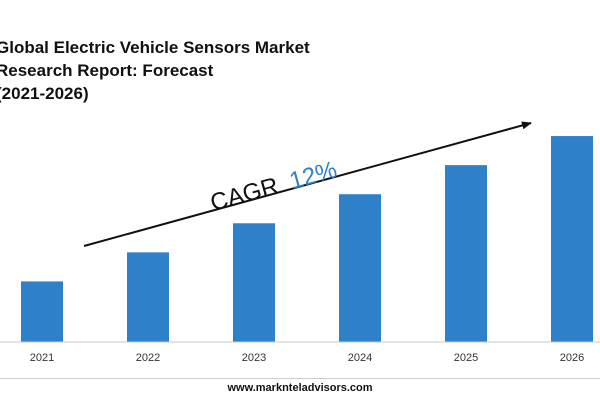  What do you see at coordinates (42, 358) in the screenshot?
I see `x-tick-label-2021: 2021` at bounding box center [42, 358].